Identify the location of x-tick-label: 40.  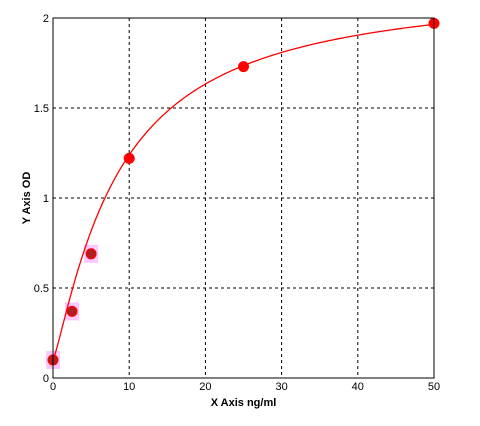
(358, 387).